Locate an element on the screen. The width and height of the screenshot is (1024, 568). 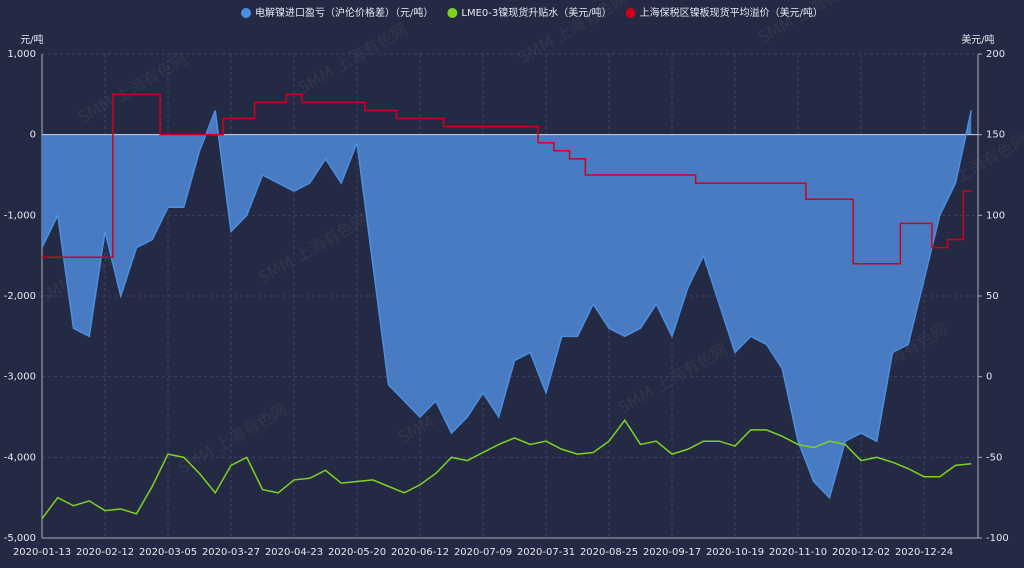
y2-tick-label: 150 is located at coordinates (995, 135).